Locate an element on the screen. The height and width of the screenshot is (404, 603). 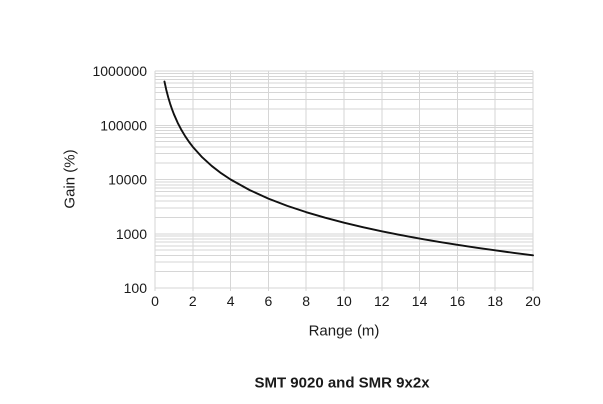
x-tick-label: 18 is located at coordinates (495, 301).